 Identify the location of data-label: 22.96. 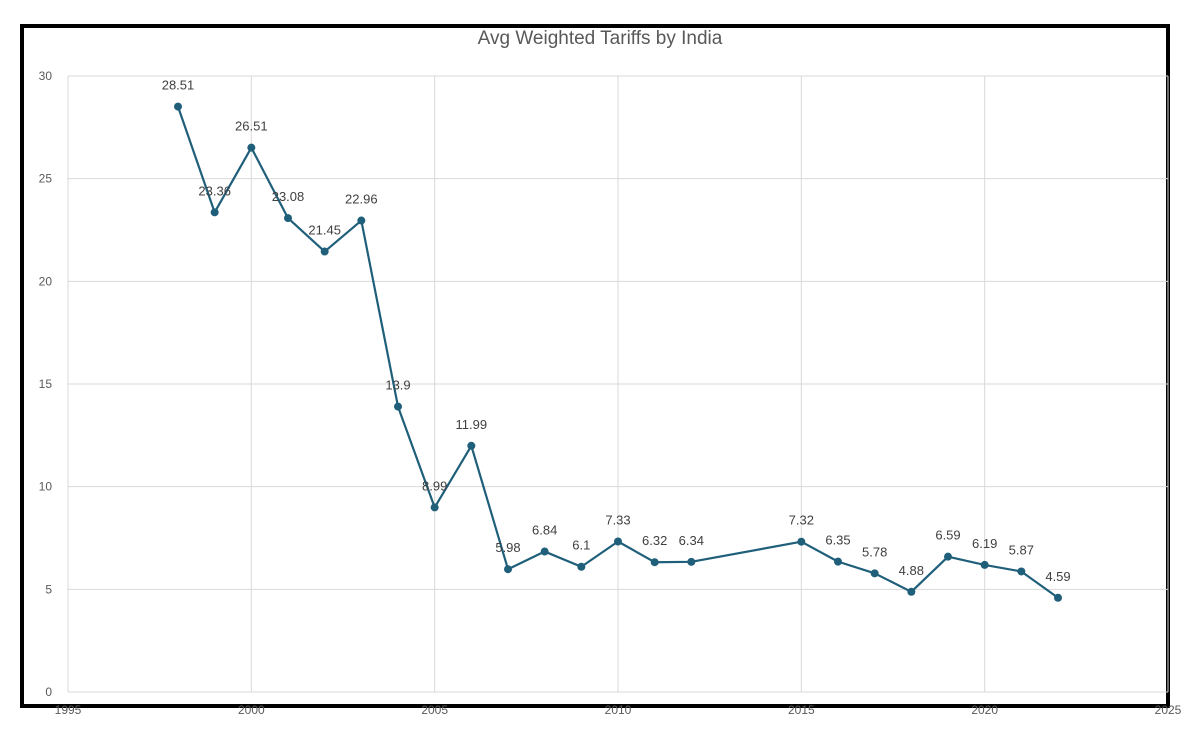
(361, 199).